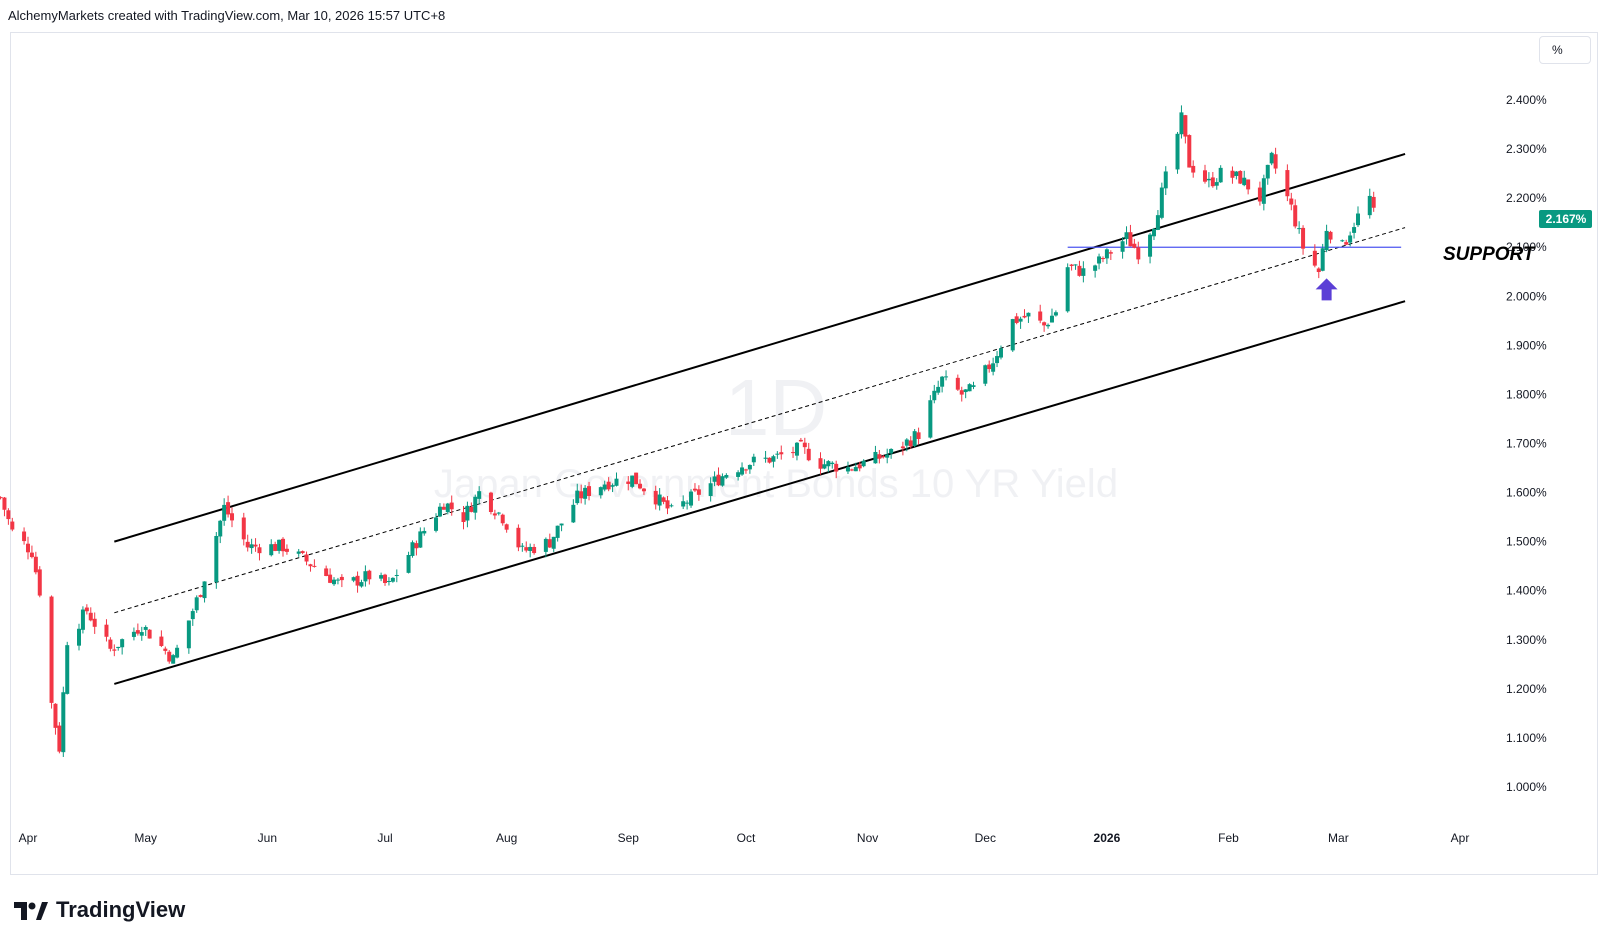 The width and height of the screenshot is (1605, 939). Describe the element at coordinates (1228, 838) in the screenshot. I see `x-tick-label: Feb` at that location.